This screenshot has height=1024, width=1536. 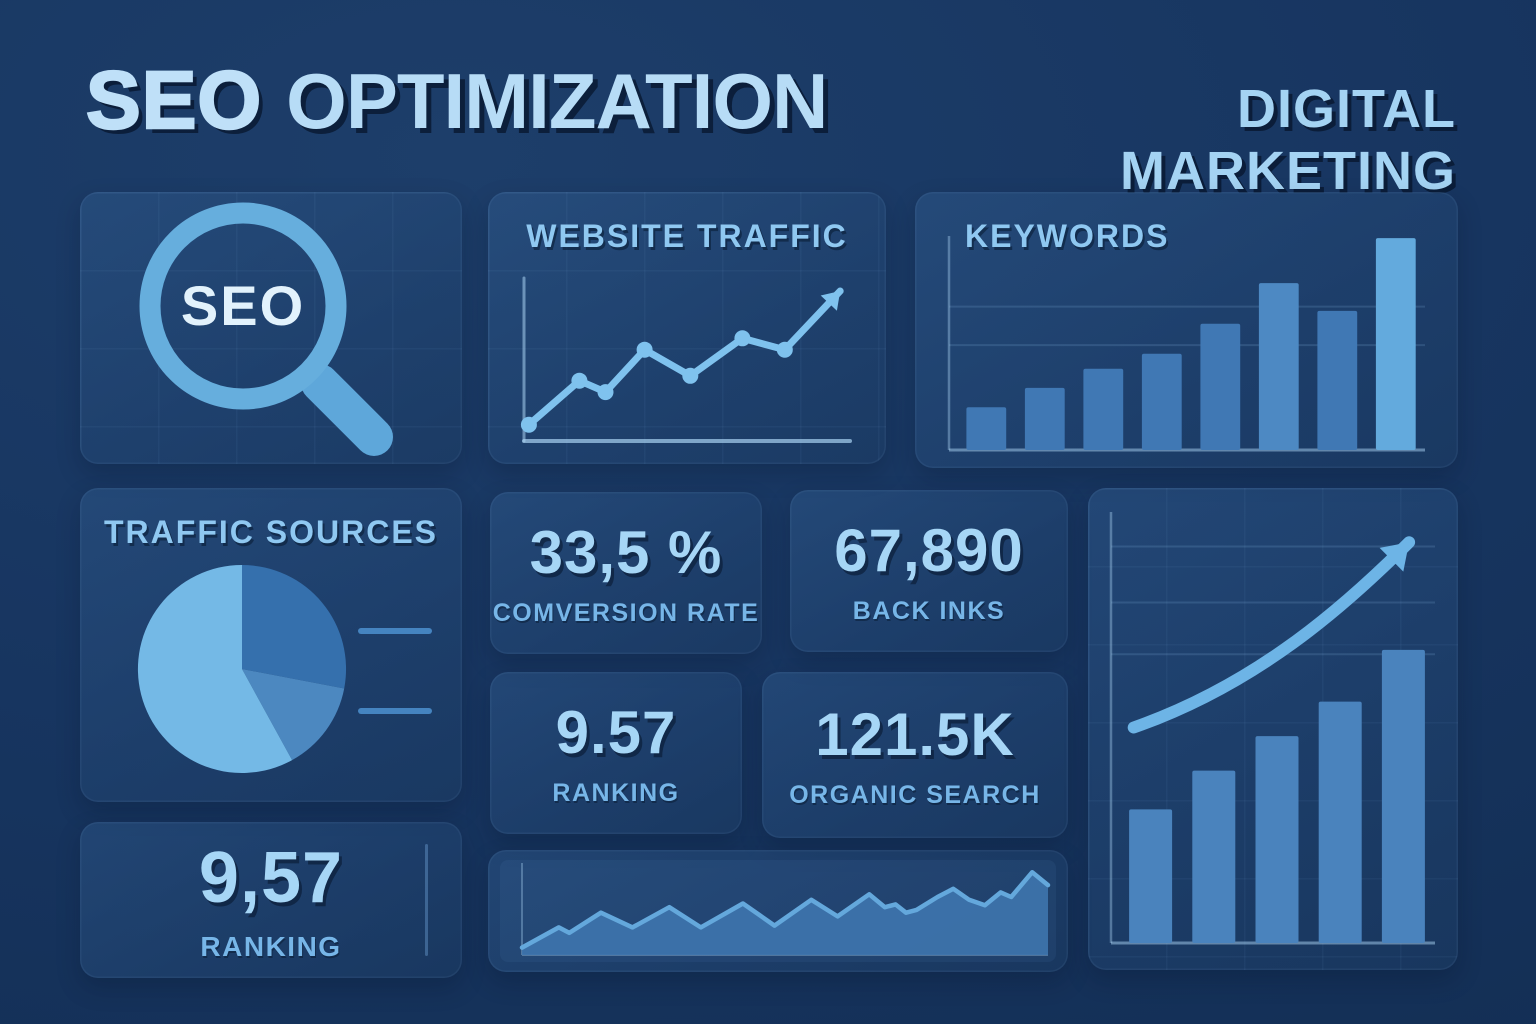 I want to click on seo-badge-text: SEO, so click(x=243, y=305).